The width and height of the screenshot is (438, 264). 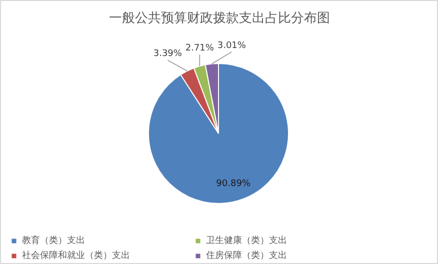 I want to click on data-label: 2.71%, so click(x=199, y=49).